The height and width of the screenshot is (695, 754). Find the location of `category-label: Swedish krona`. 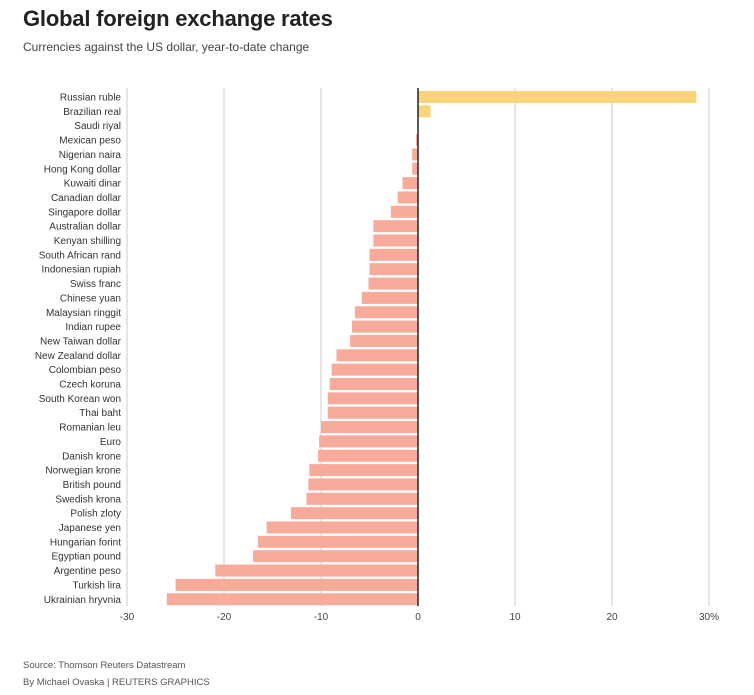

category-label: Swedish krona is located at coordinates (88, 499).